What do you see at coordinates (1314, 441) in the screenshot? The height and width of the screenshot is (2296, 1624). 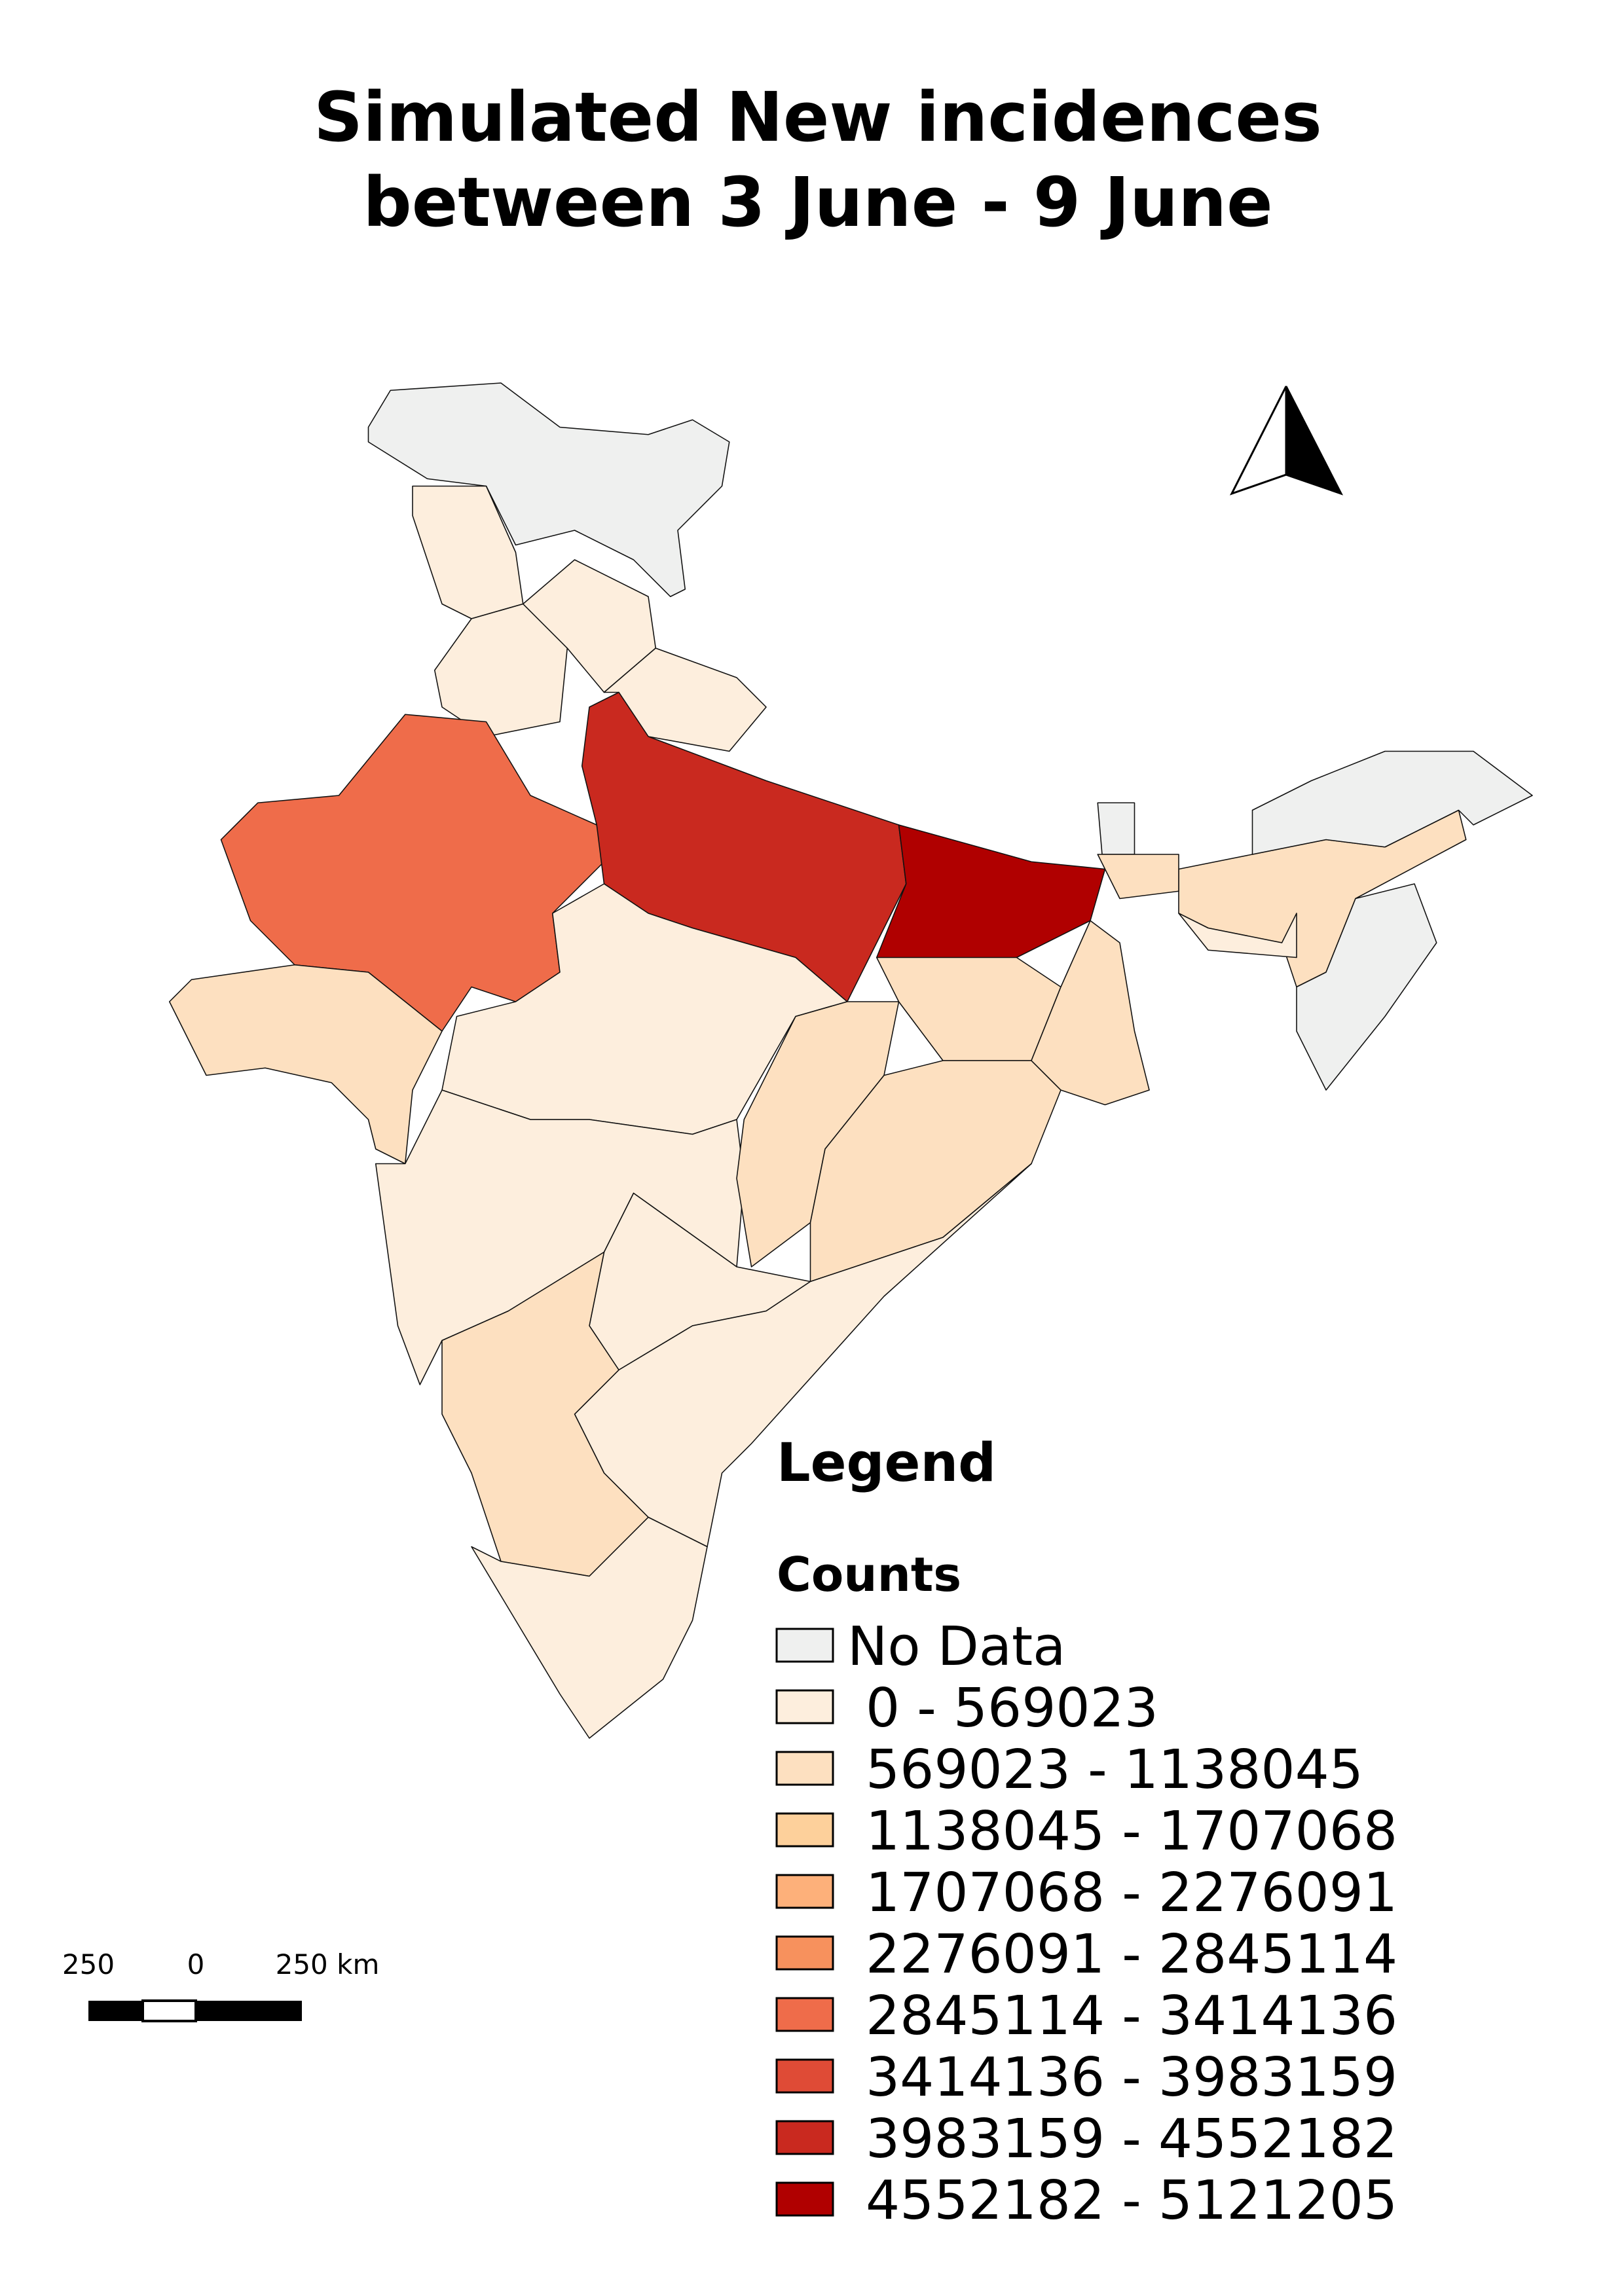 I see `north-arrow-right` at bounding box center [1314, 441].